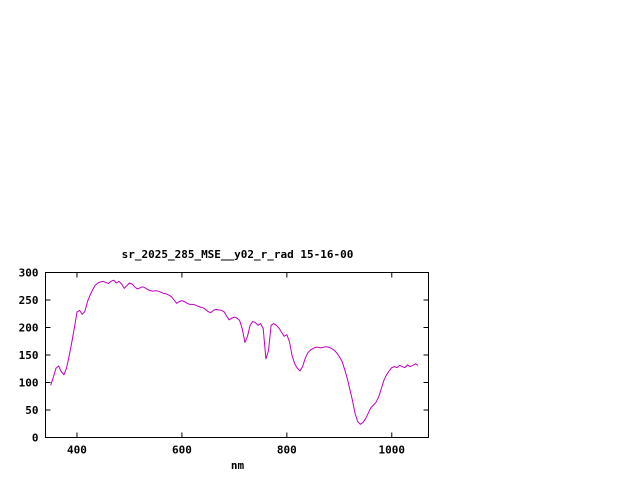  What do you see at coordinates (237, 465) in the screenshot?
I see `x-axis-label: nm` at bounding box center [237, 465].